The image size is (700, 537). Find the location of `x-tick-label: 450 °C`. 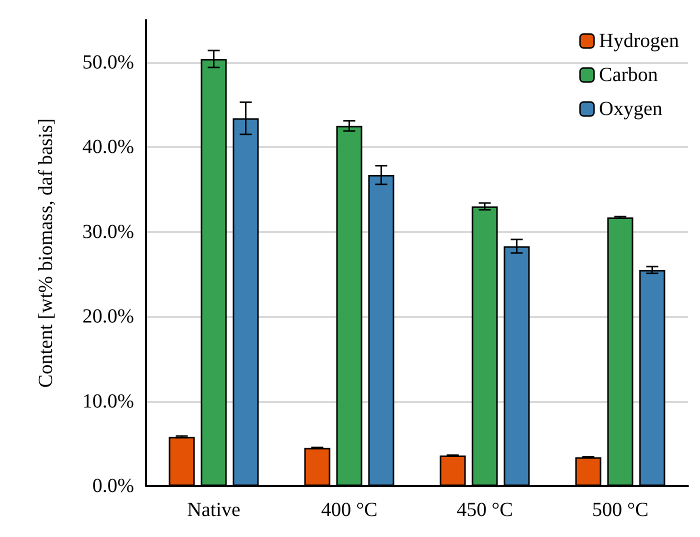

x-tick-label: 450 °C is located at coordinates (484, 510).